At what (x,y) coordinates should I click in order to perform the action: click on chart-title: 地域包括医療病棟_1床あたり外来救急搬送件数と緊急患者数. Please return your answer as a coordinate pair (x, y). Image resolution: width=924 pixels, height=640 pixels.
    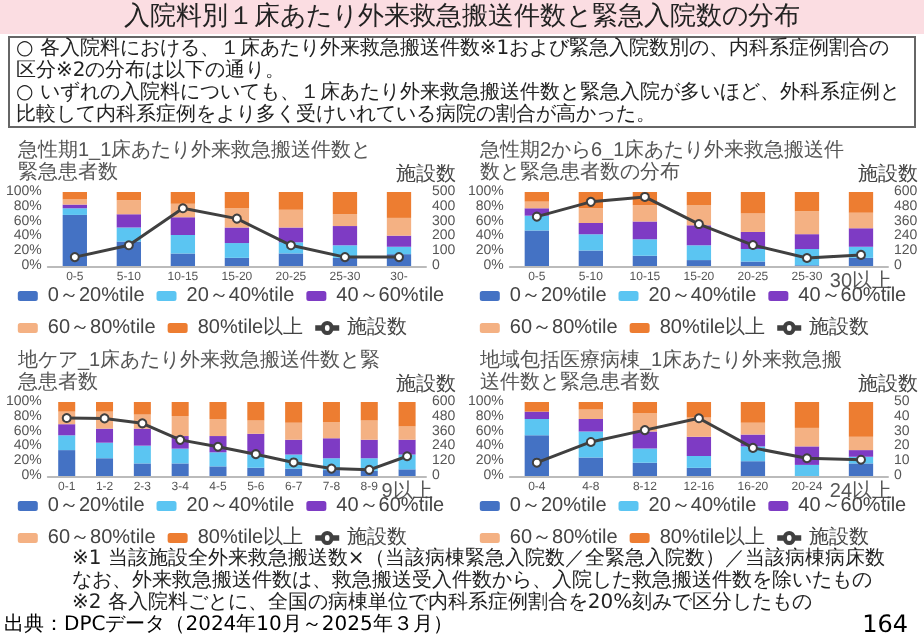
    Looking at the image, I should click on (660, 371).